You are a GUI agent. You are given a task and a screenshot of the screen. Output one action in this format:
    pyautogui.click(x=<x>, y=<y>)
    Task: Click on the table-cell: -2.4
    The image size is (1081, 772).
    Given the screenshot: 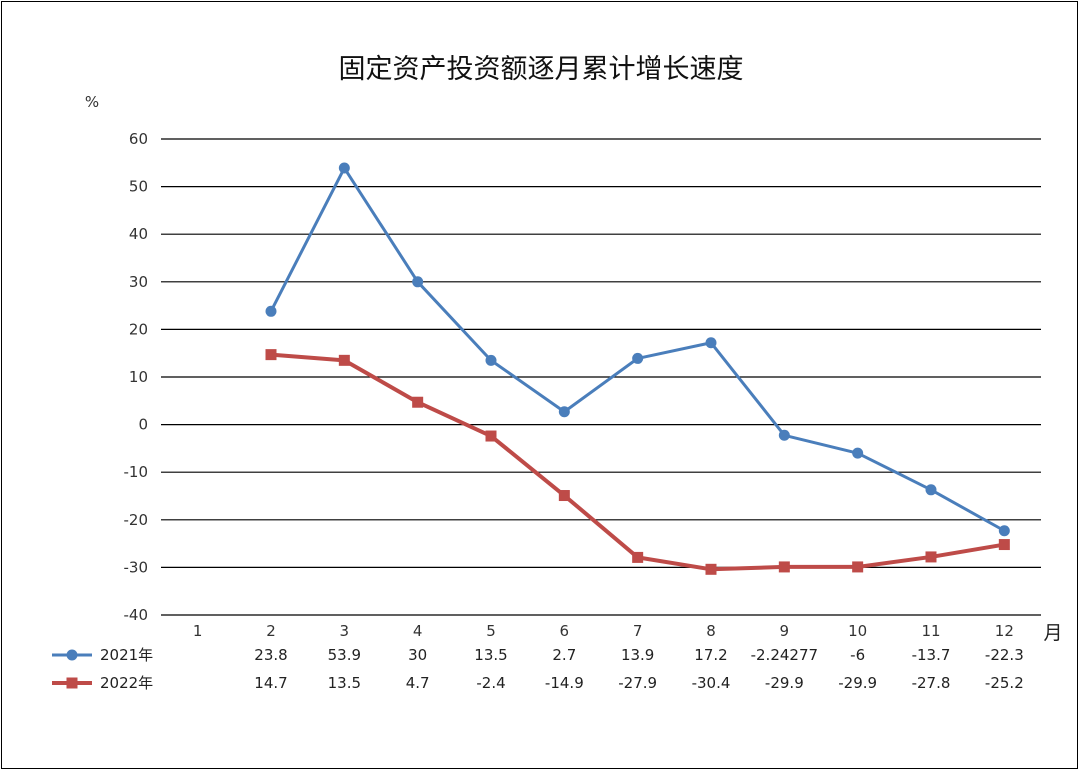 What is the action you would take?
    pyautogui.click(x=490, y=683)
    